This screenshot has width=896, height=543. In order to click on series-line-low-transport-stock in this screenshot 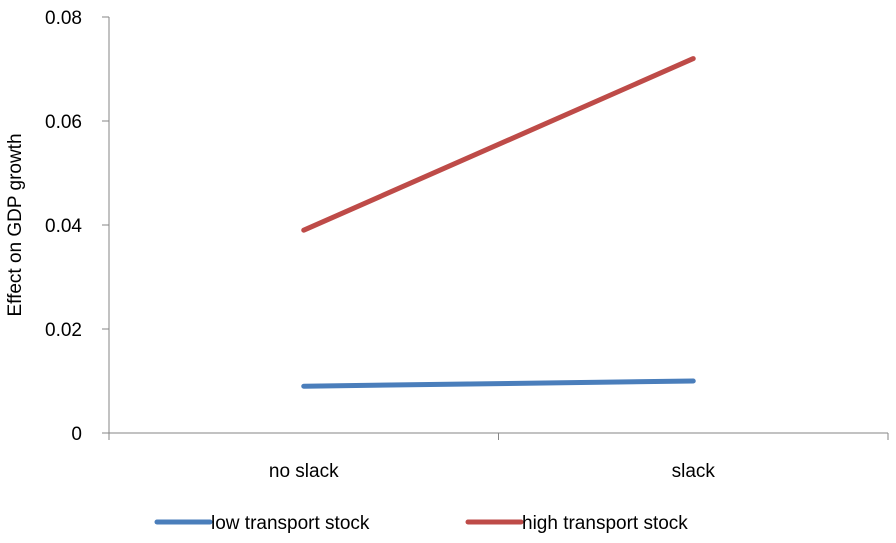, I will do `click(498, 383)`.